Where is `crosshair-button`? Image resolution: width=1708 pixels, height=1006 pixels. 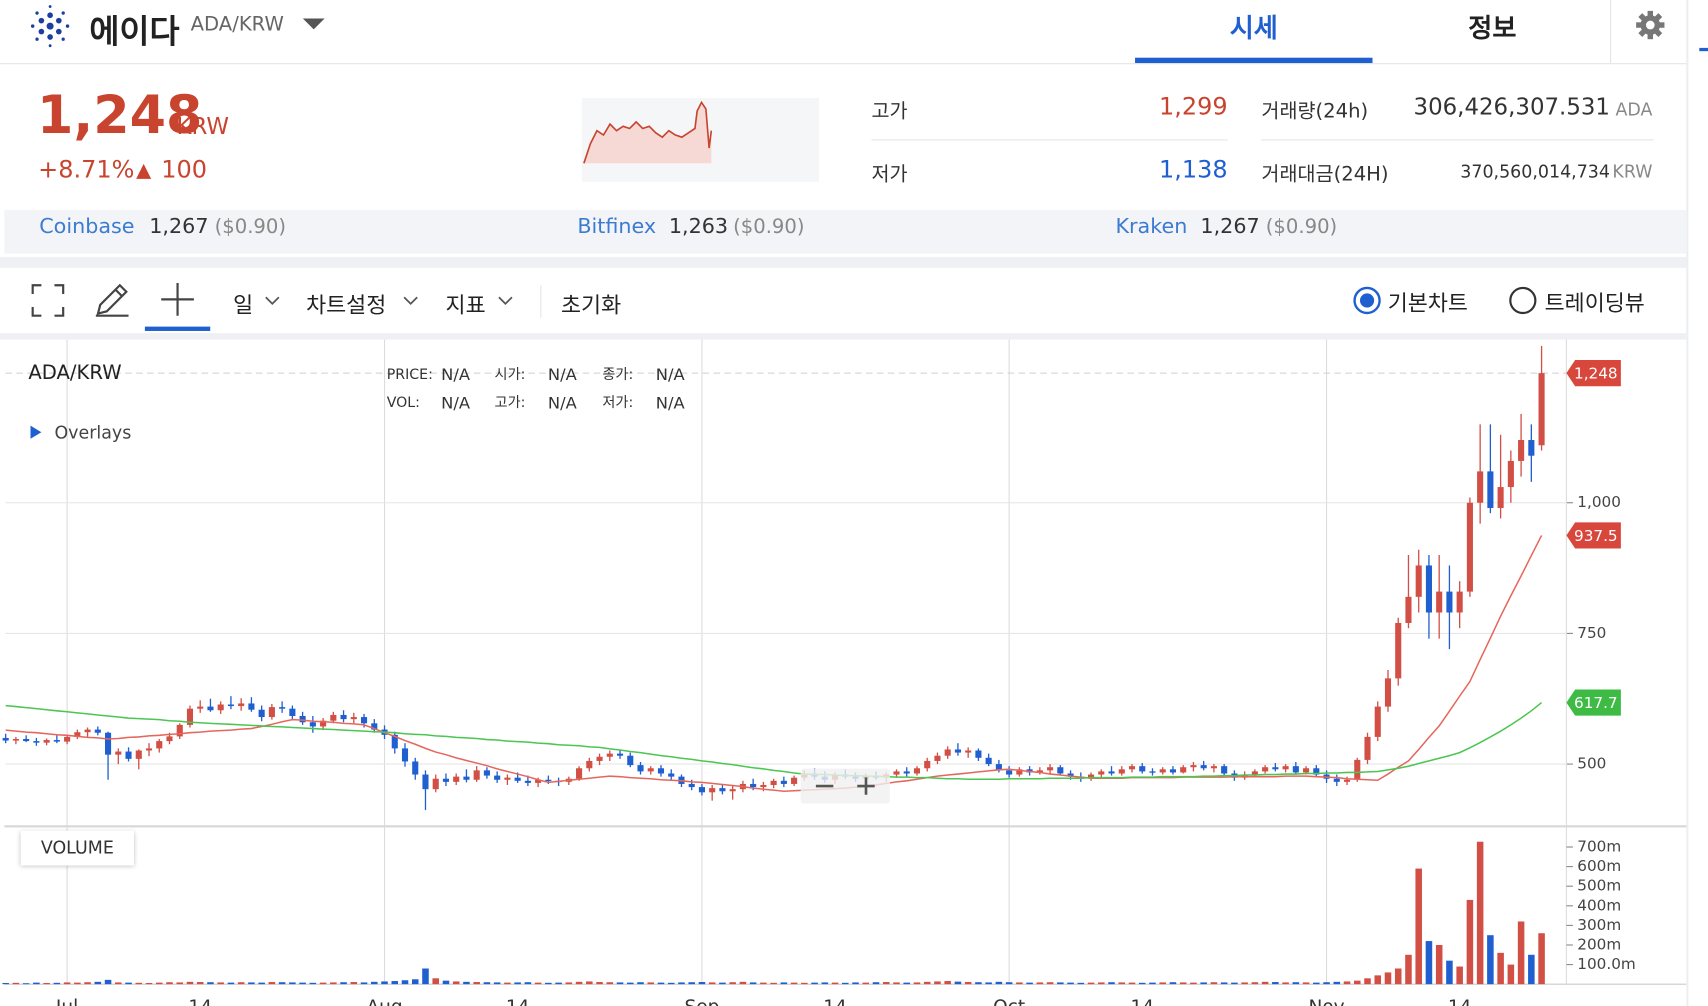
crosshair-button is located at coordinates (177, 299).